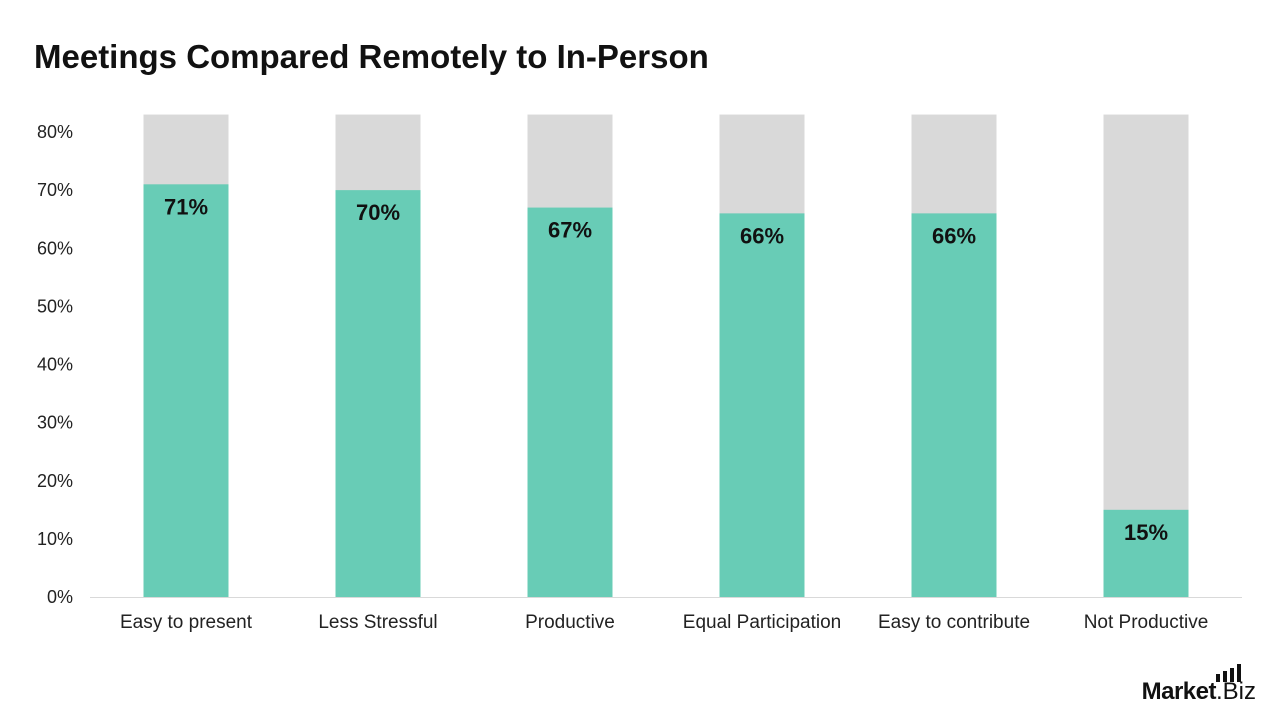 The width and height of the screenshot is (1280, 720). Describe the element at coordinates (762, 622) in the screenshot. I see `x-category-label: Equal Participation` at that location.